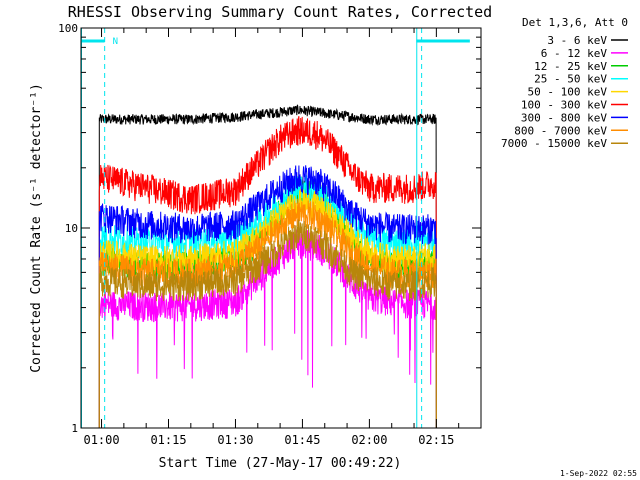 Image resolution: width=640 pixels, height=480 pixels. Describe the element at coordinates (302, 440) in the screenshot. I see `x-tick-label: 01:45` at that location.